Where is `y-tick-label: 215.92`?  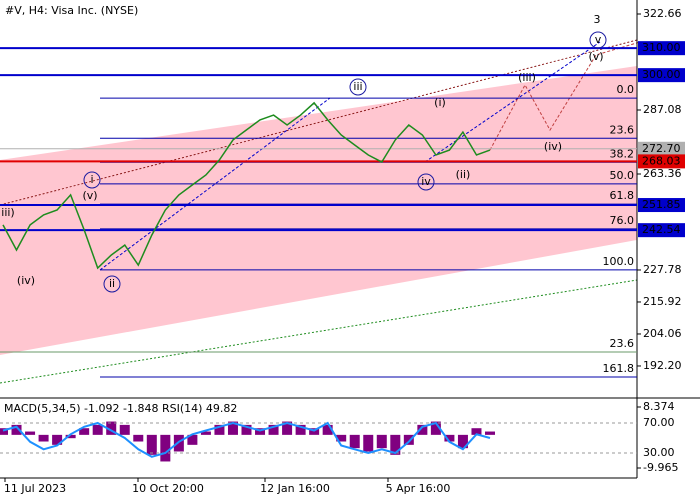 y-tick-label: 215.92 is located at coordinates (662, 301).